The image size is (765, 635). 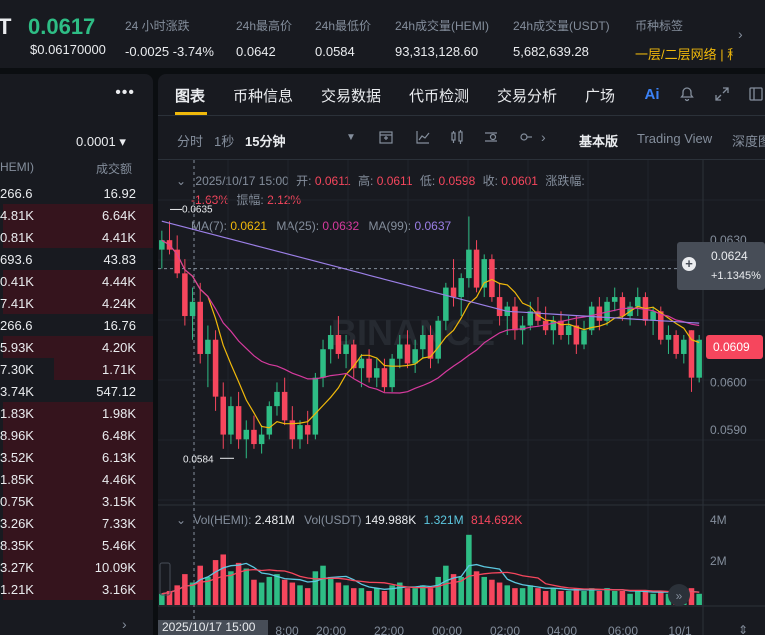 I want to click on order-book-row: 266.6 16.92, so click(x=76, y=193).